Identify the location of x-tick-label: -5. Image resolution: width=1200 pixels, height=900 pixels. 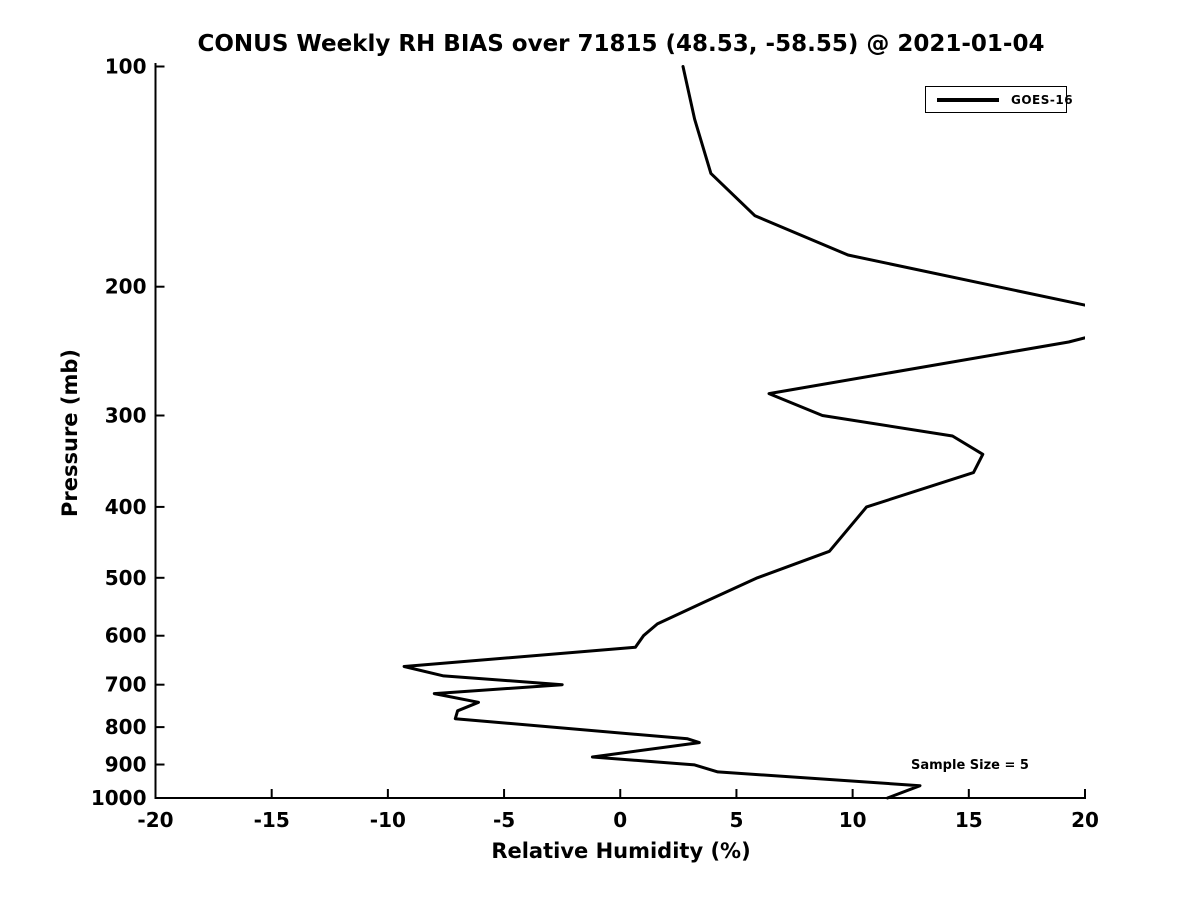
(504, 820).